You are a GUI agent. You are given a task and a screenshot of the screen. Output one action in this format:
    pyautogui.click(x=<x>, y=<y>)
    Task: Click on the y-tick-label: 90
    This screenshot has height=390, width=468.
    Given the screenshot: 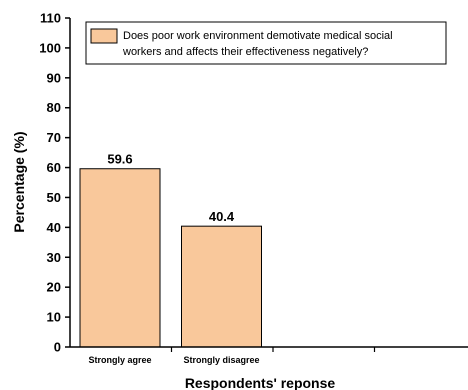 What is the action you would take?
    pyautogui.click(x=54, y=77)
    